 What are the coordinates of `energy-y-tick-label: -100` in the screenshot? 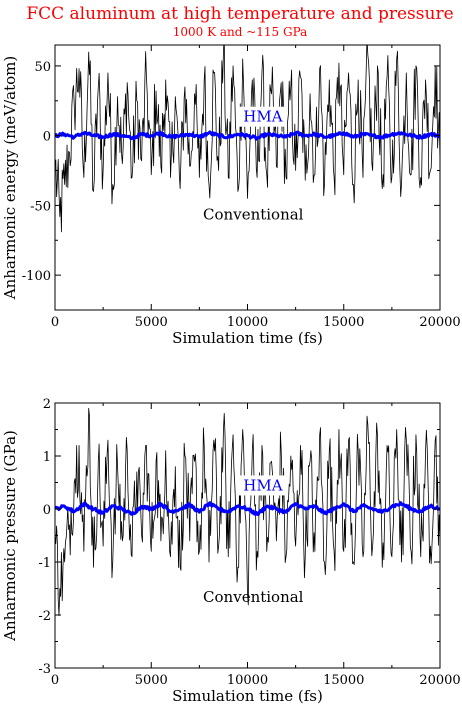 It's located at (36, 276).